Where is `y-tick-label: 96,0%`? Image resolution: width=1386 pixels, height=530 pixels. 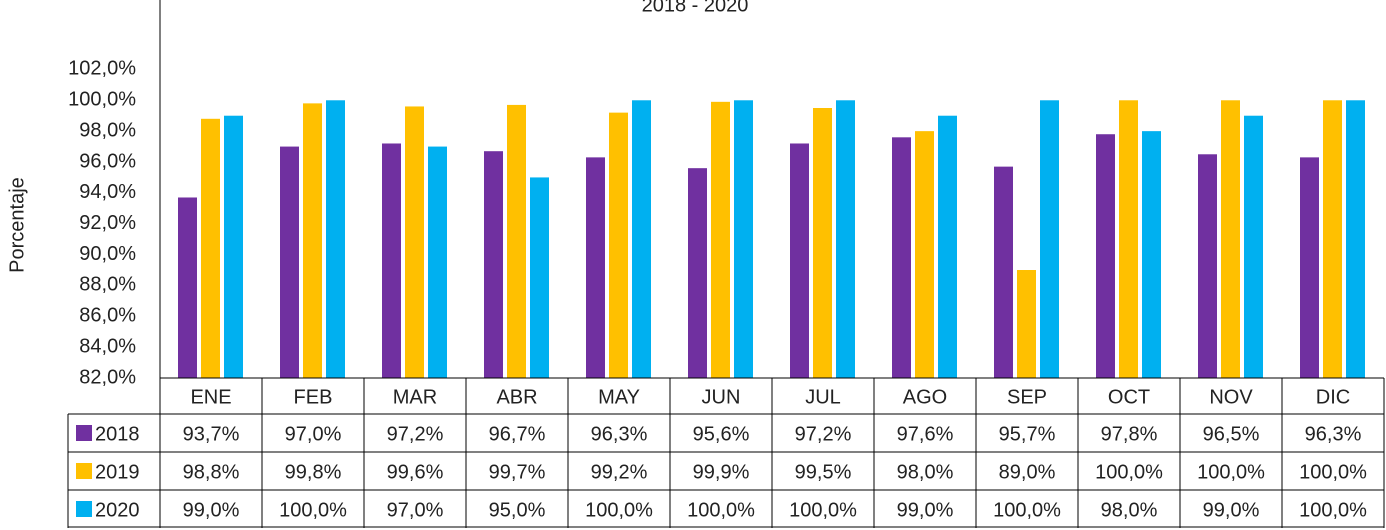 y-tick-label: 96,0% is located at coordinates (107, 161).